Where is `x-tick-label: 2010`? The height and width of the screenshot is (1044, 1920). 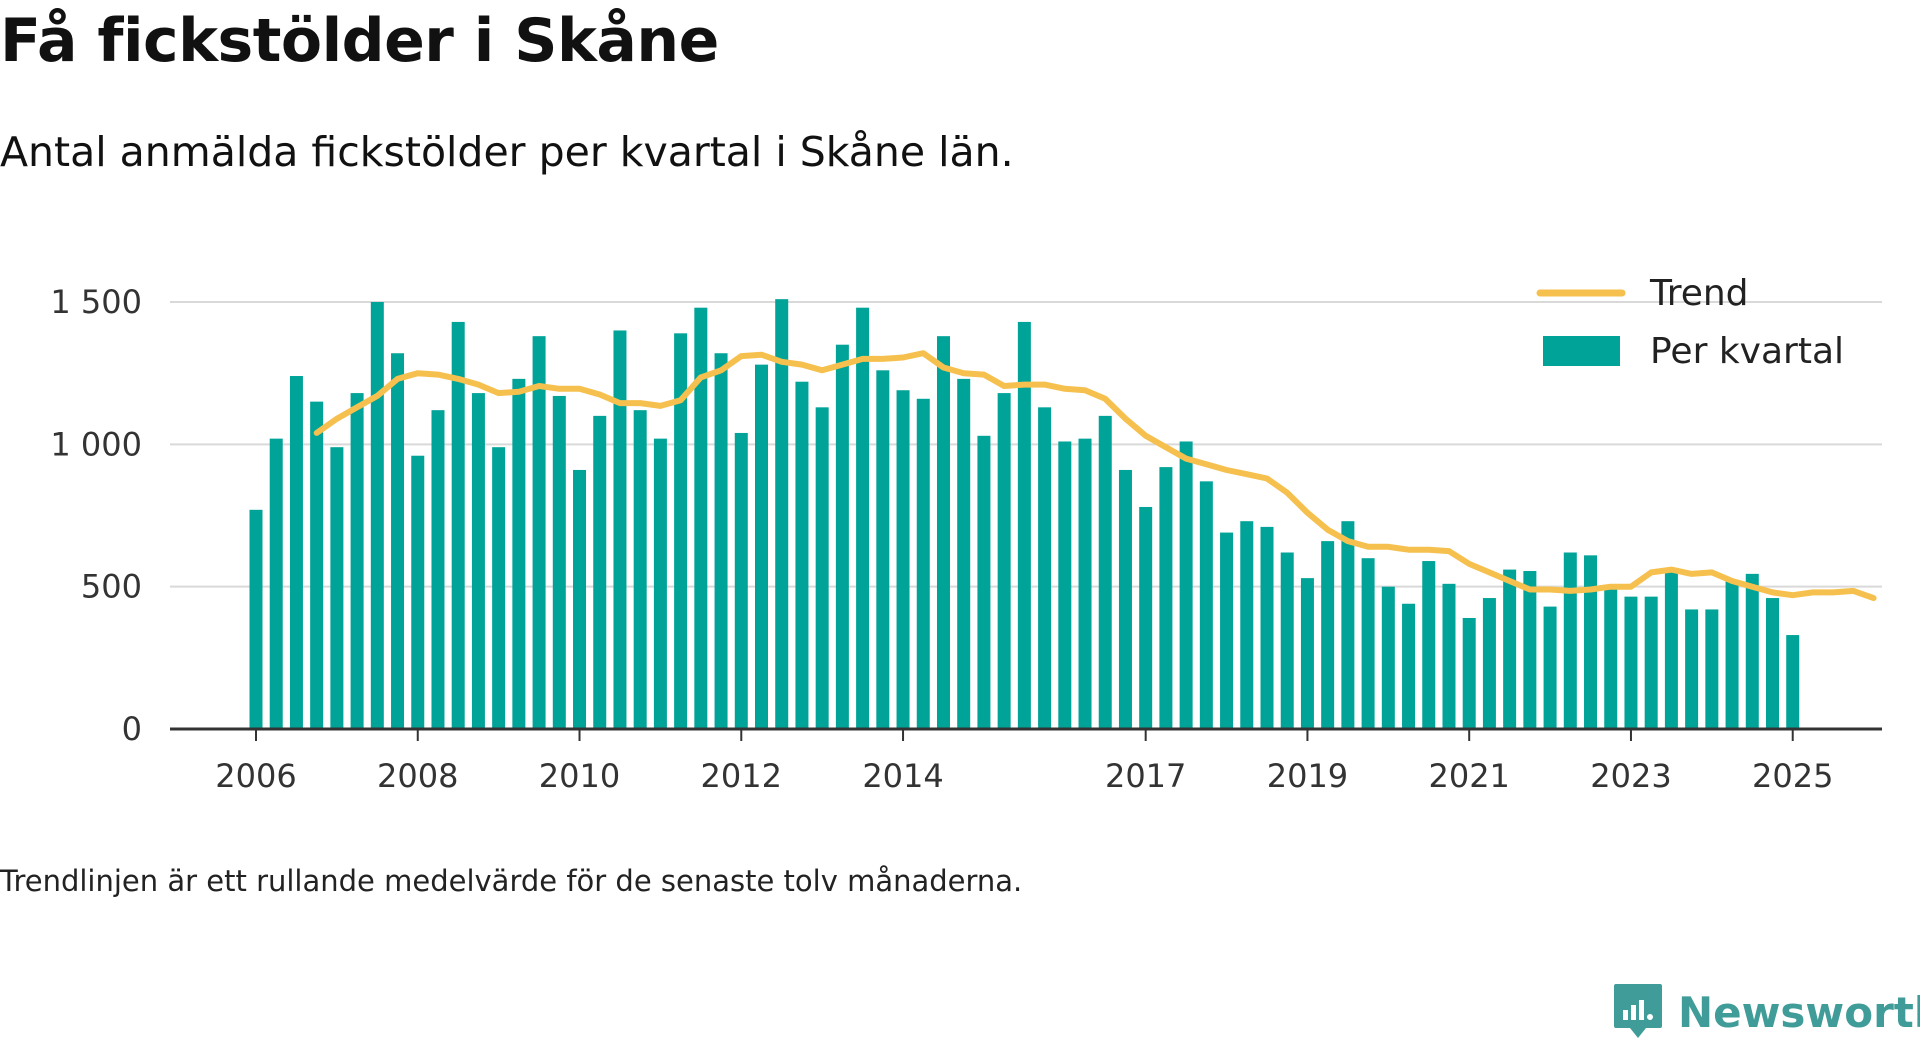
x-tick-label: 2010 is located at coordinates (579, 776).